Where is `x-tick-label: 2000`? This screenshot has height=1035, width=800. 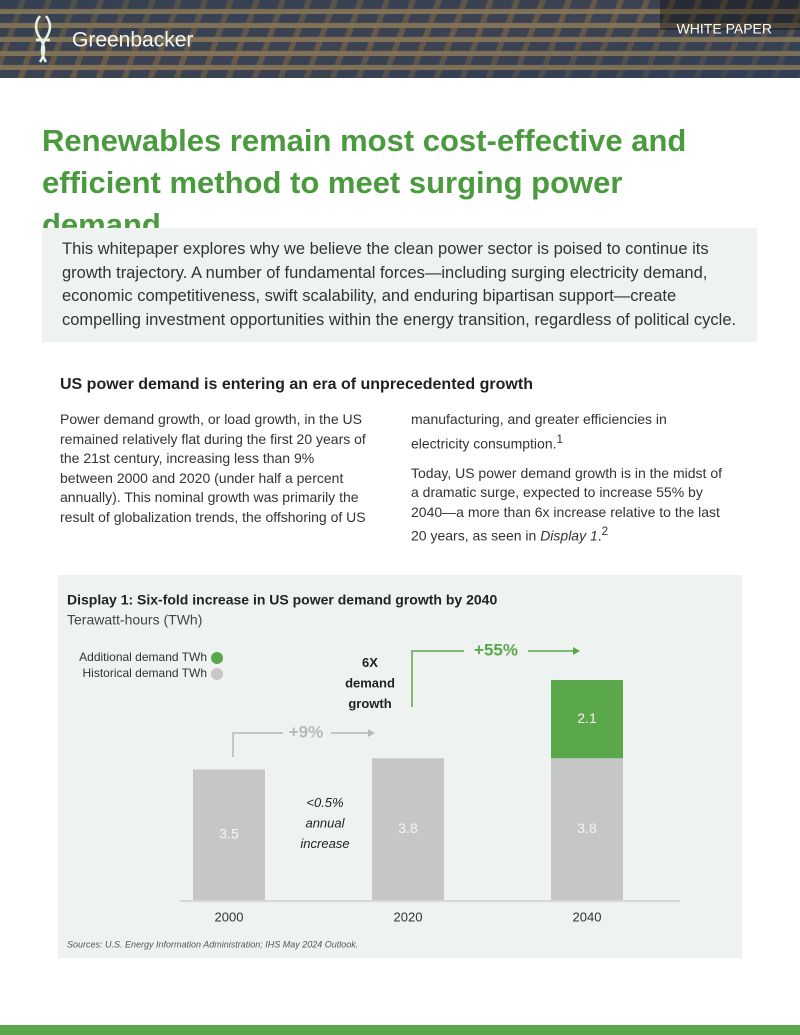 x-tick-label: 2000 is located at coordinates (229, 916).